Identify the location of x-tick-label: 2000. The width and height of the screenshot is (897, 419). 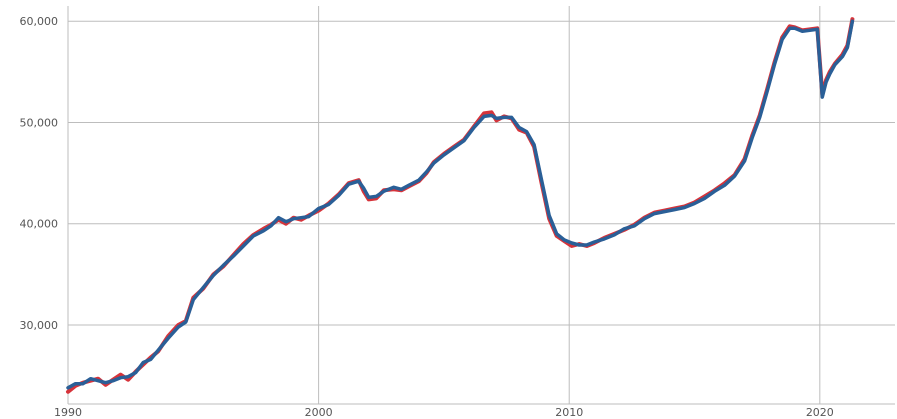
(319, 412).